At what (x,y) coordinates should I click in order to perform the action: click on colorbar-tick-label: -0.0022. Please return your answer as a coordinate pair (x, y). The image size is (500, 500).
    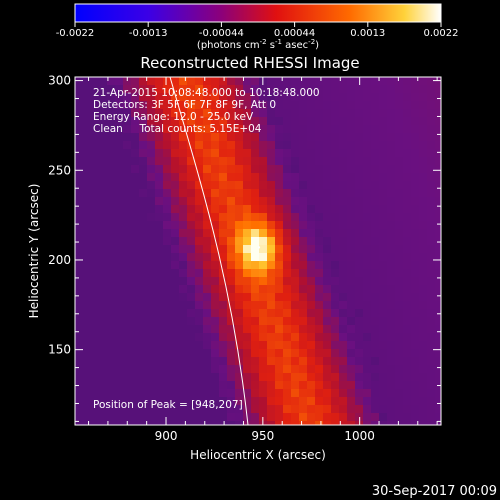
    Looking at the image, I should click on (75, 33).